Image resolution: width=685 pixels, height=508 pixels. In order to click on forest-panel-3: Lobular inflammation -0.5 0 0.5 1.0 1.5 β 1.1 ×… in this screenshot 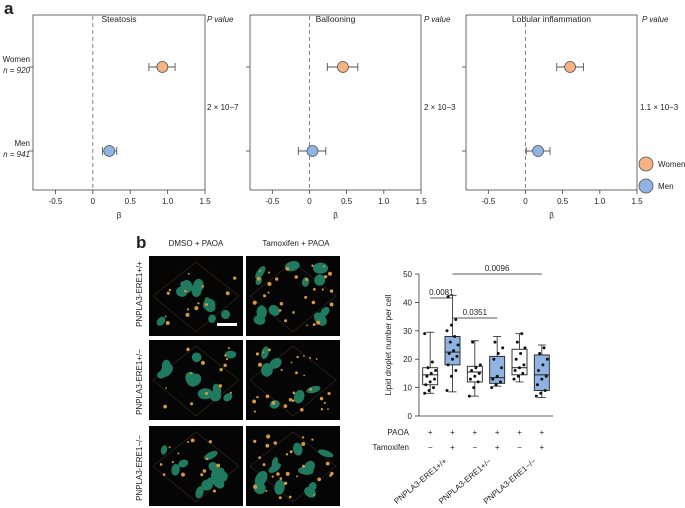, I will do `click(570, 117)`.